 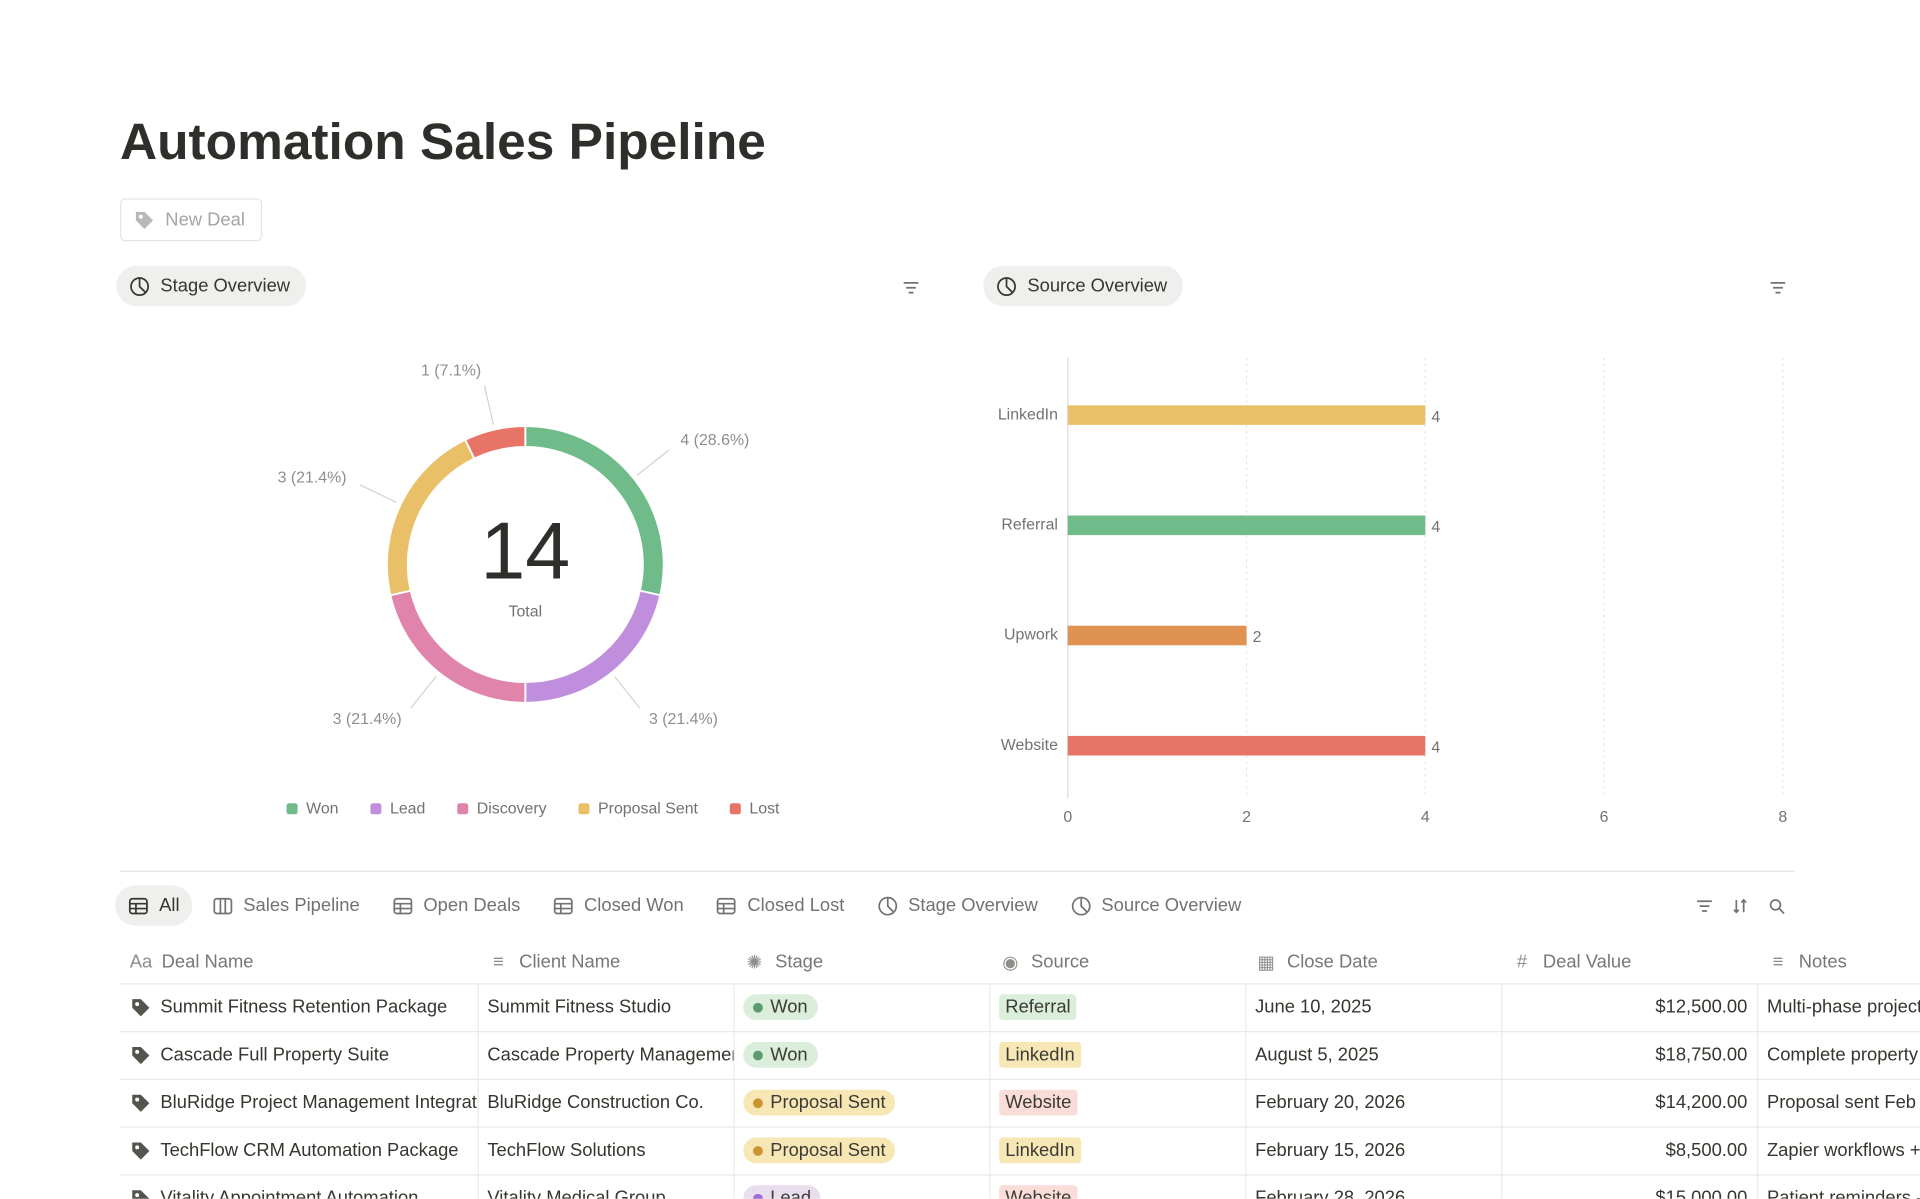 I want to click on view-tab: Closed Lost, so click(x=779, y=905).